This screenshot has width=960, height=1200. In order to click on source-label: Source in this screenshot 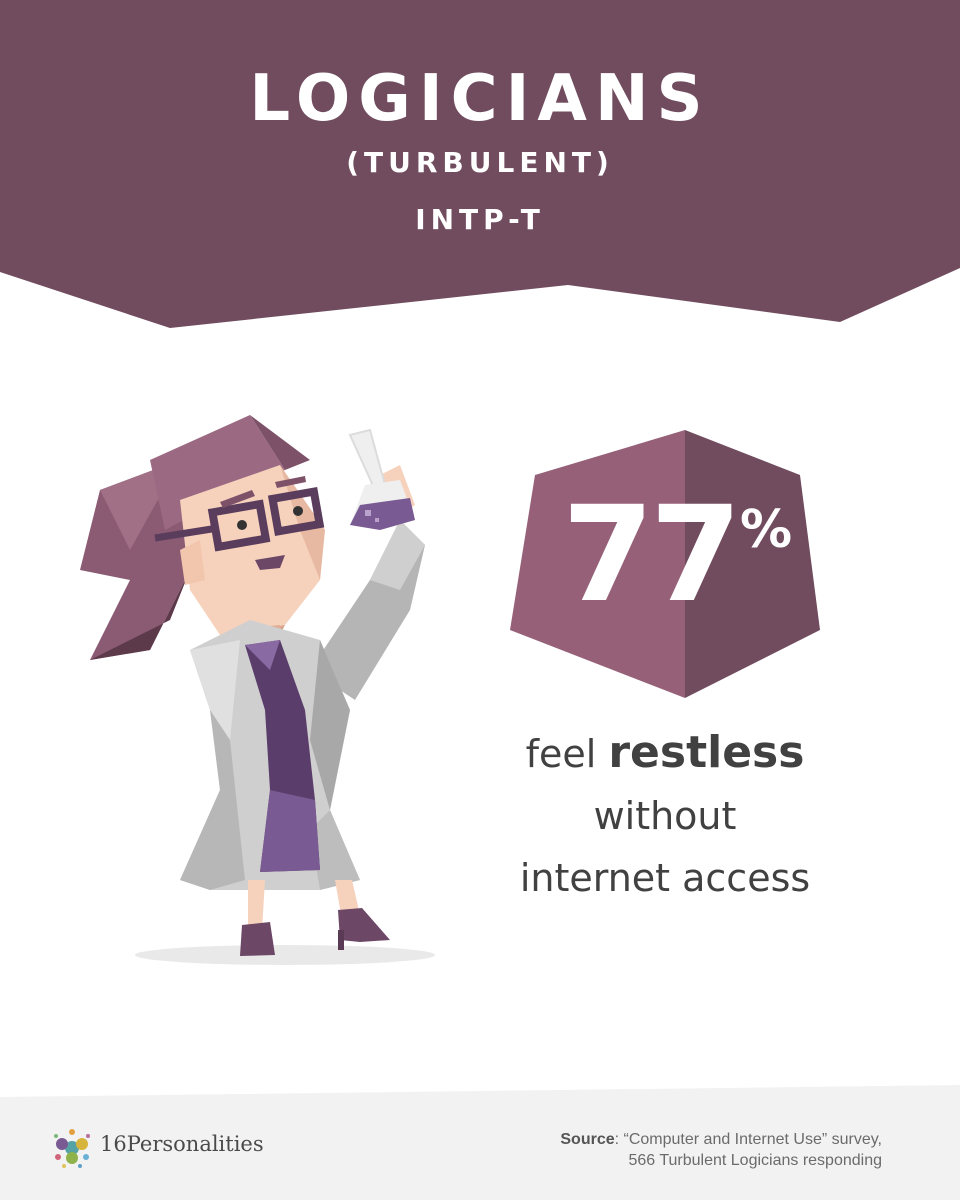, I will do `click(587, 1139)`.